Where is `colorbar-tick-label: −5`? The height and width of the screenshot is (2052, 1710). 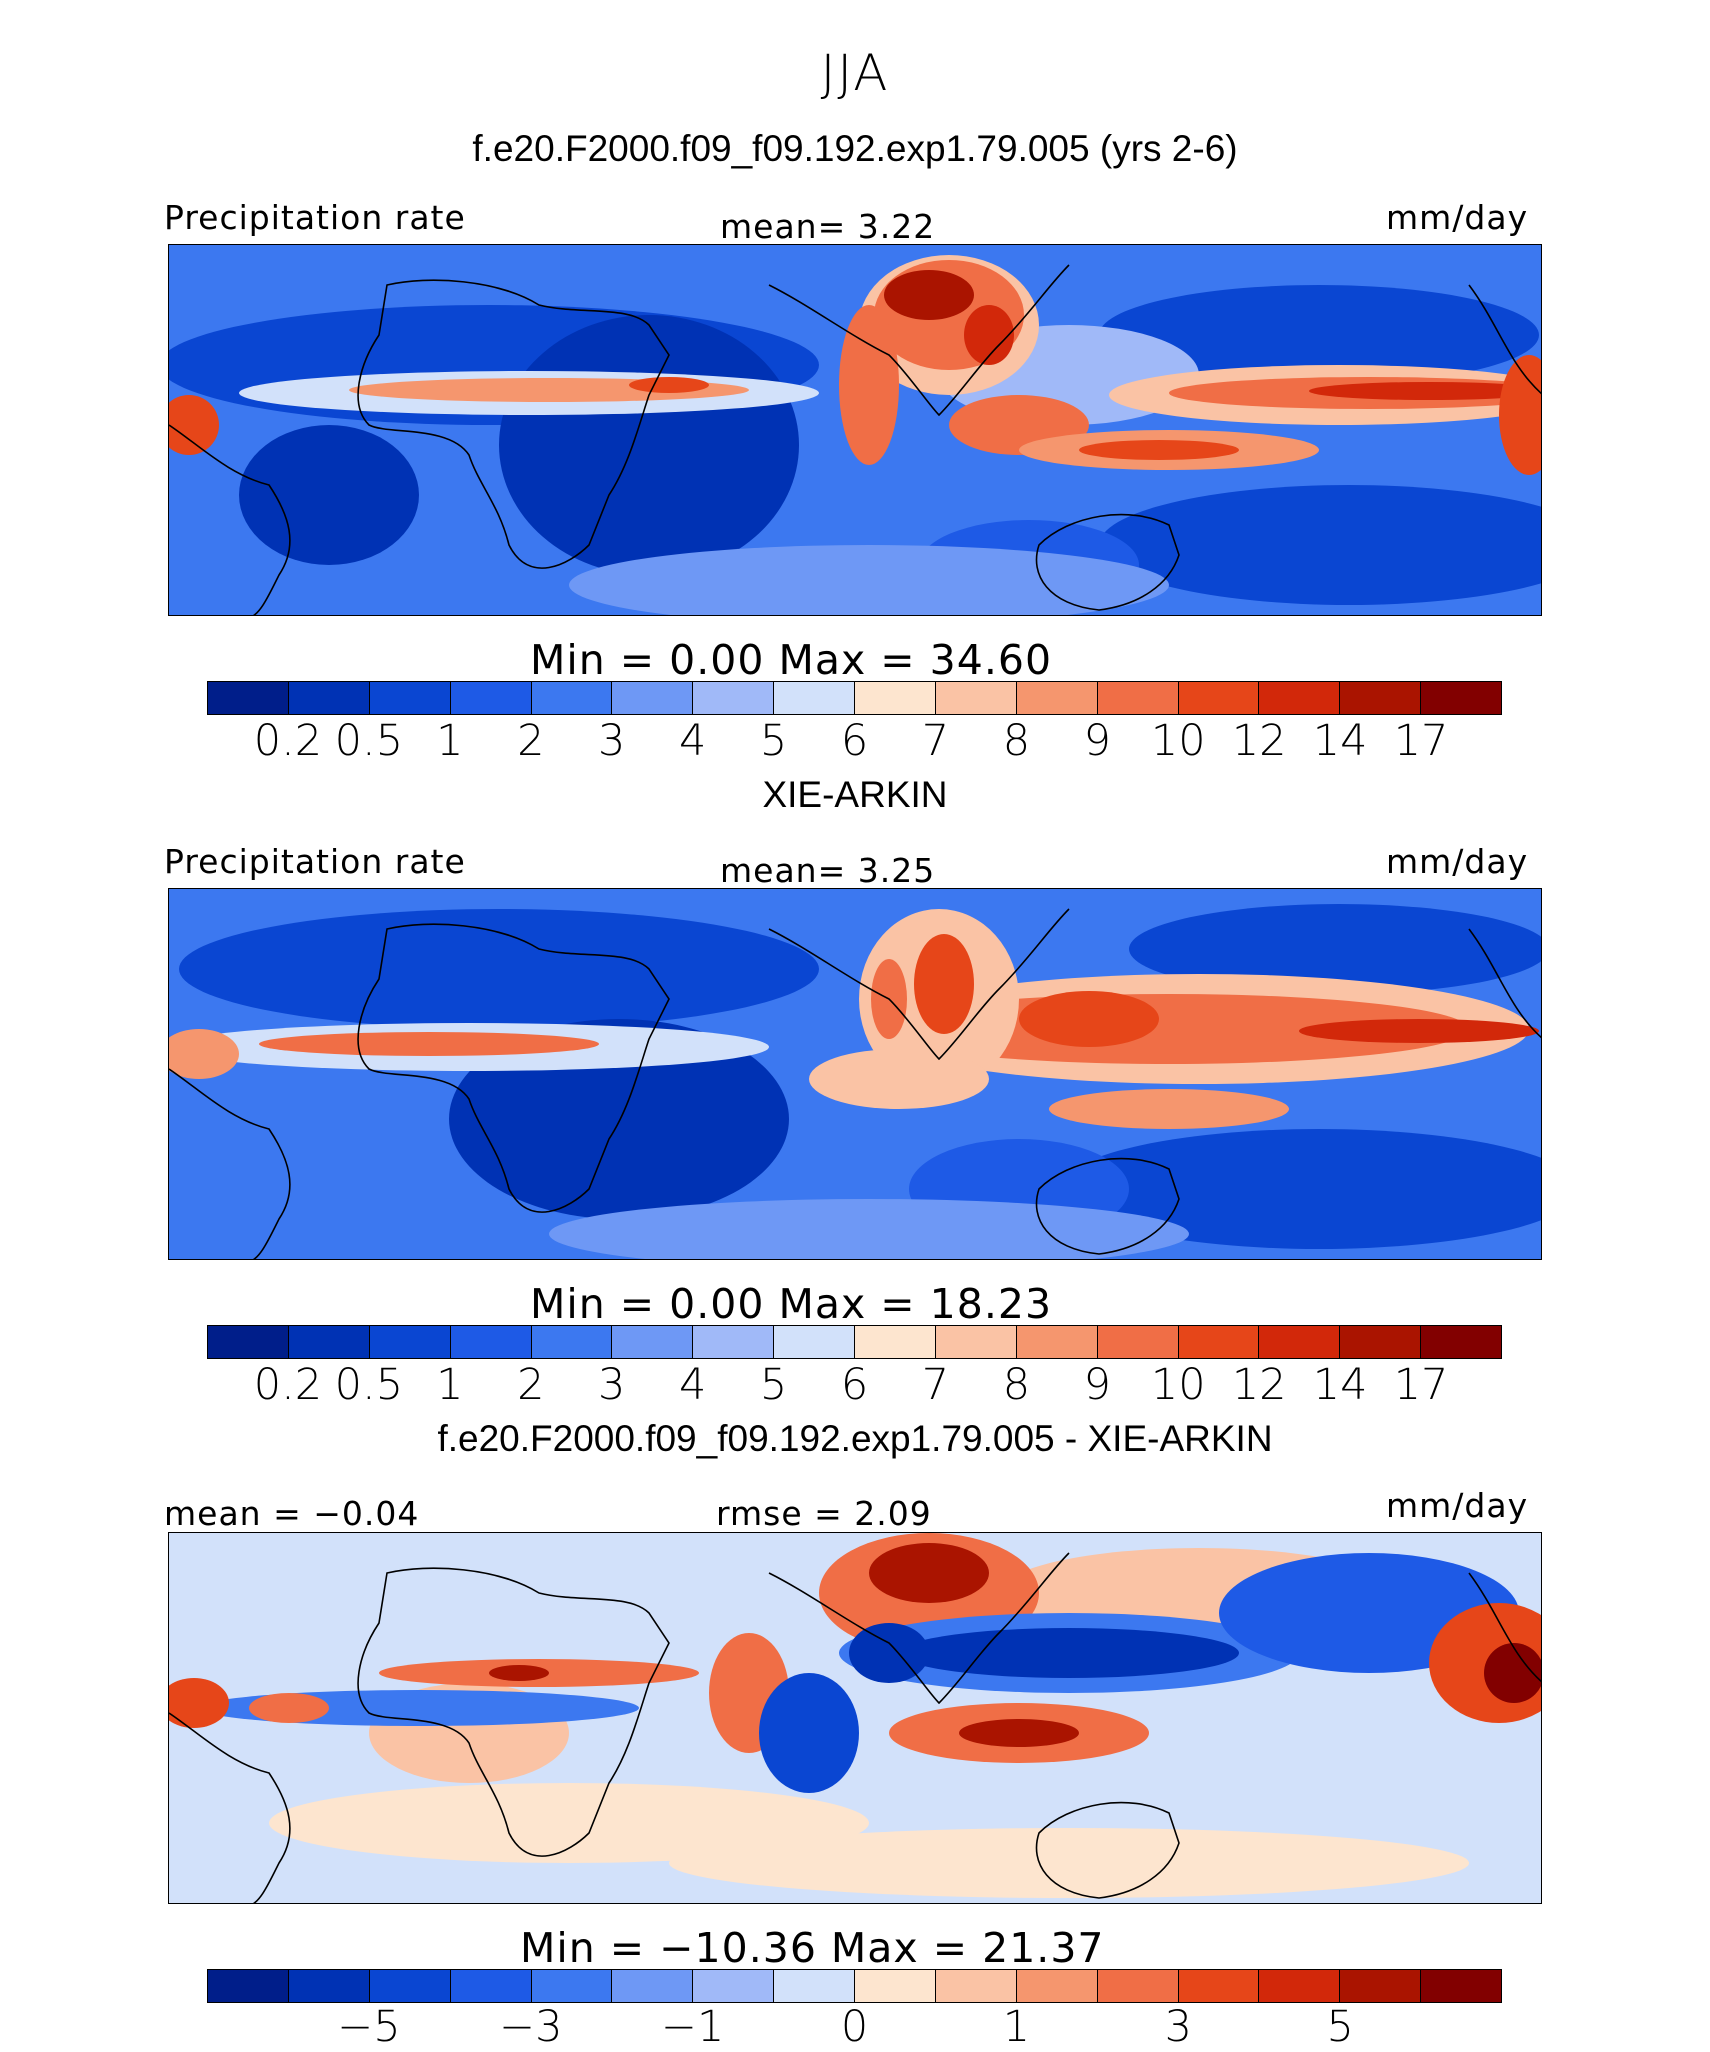
colorbar-tick-label: −5 is located at coordinates (369, 2027).